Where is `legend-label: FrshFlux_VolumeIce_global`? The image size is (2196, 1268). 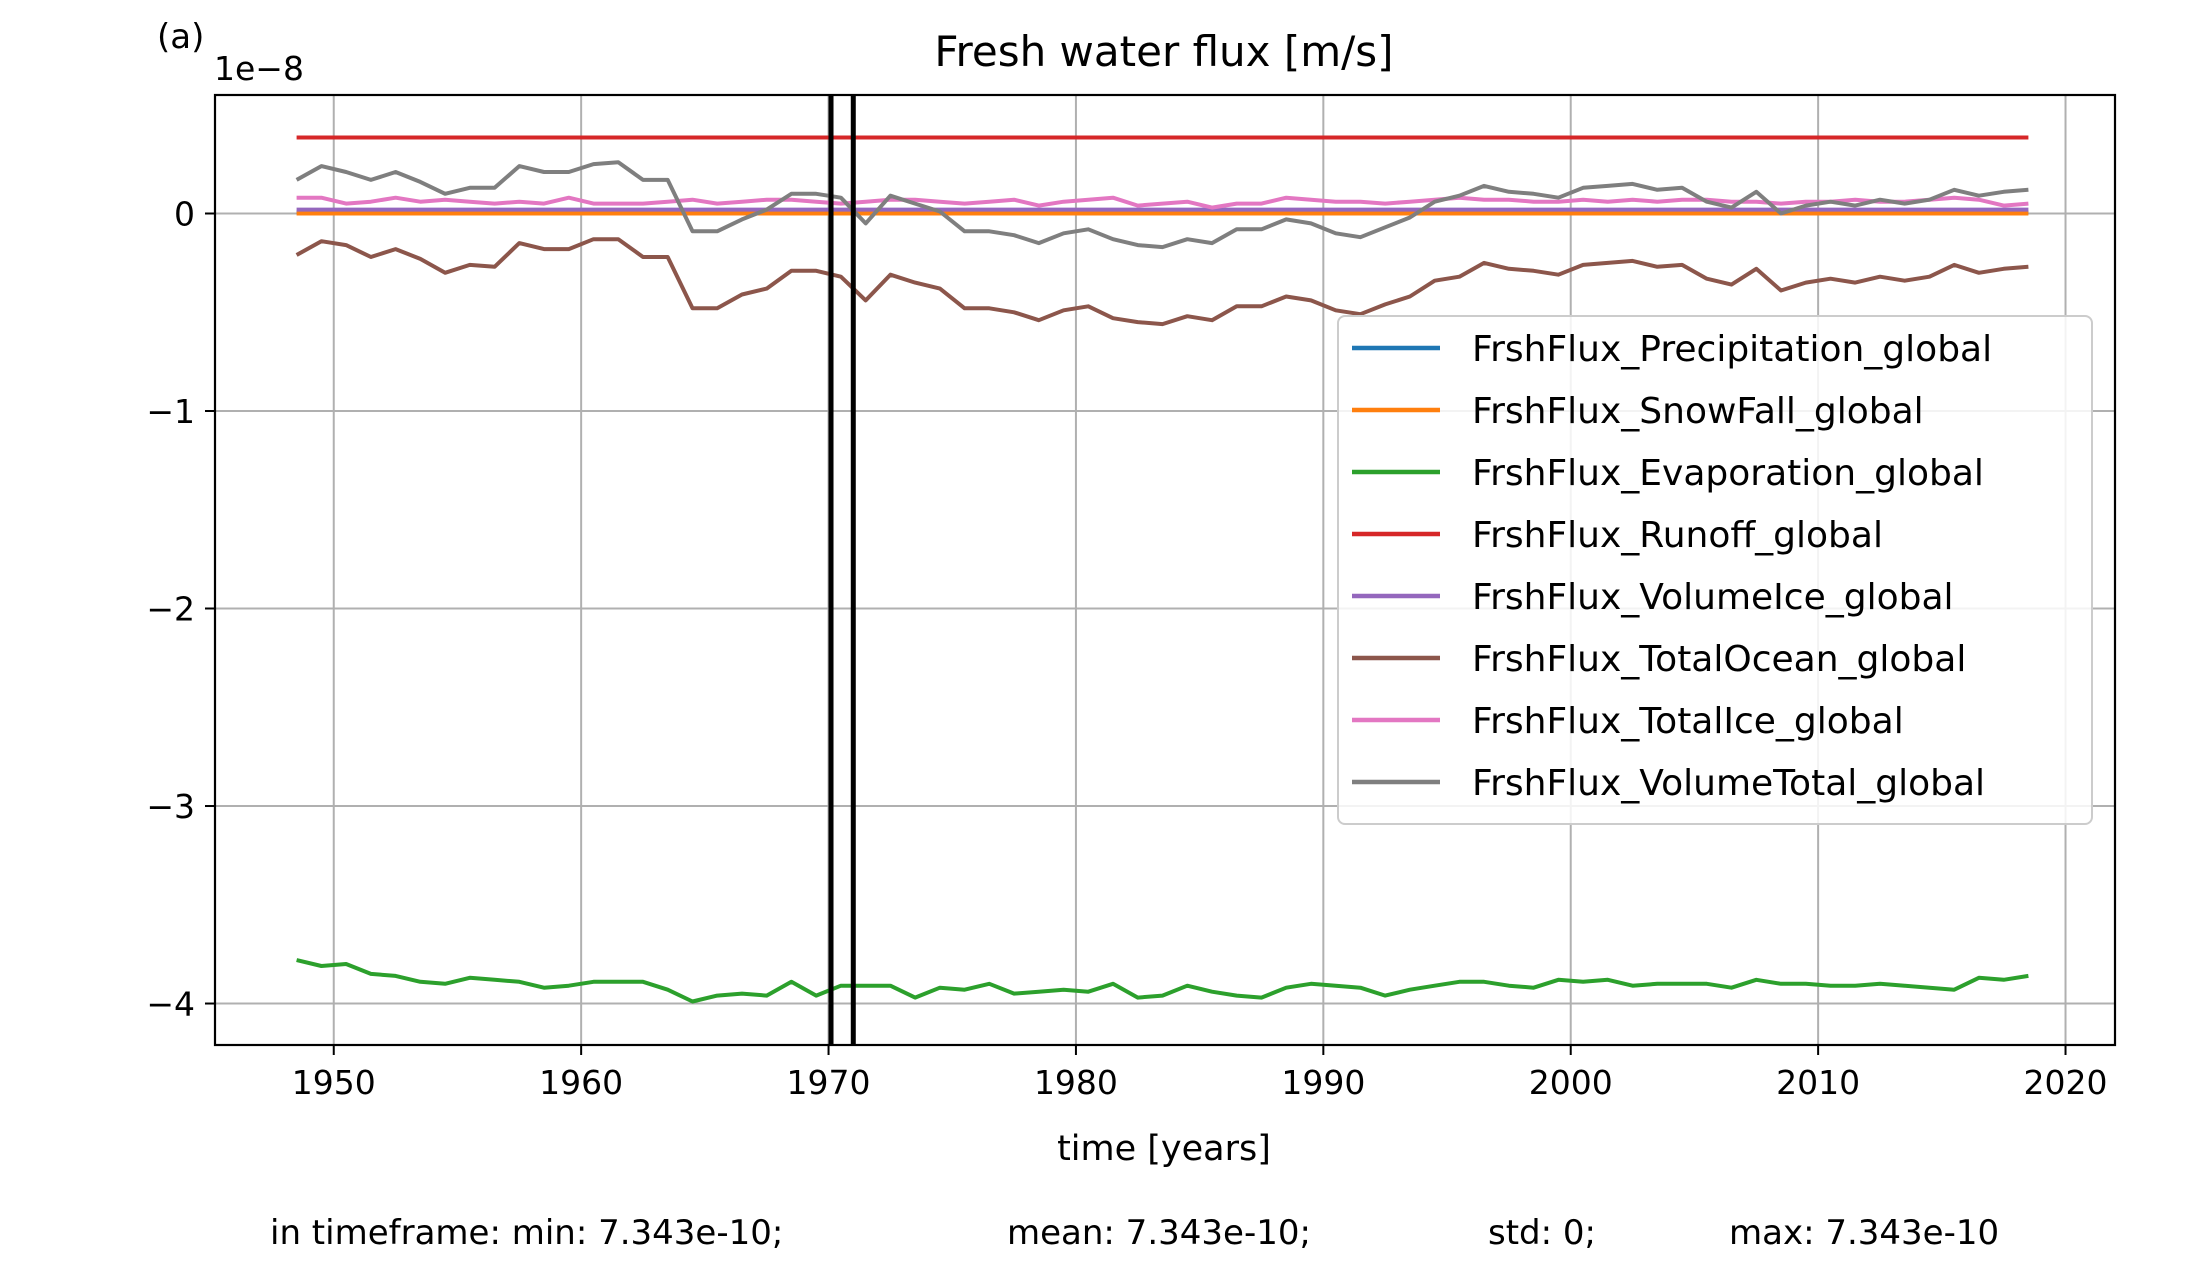
legend-label: FrshFlux_VolumeIce_global is located at coordinates (1713, 597).